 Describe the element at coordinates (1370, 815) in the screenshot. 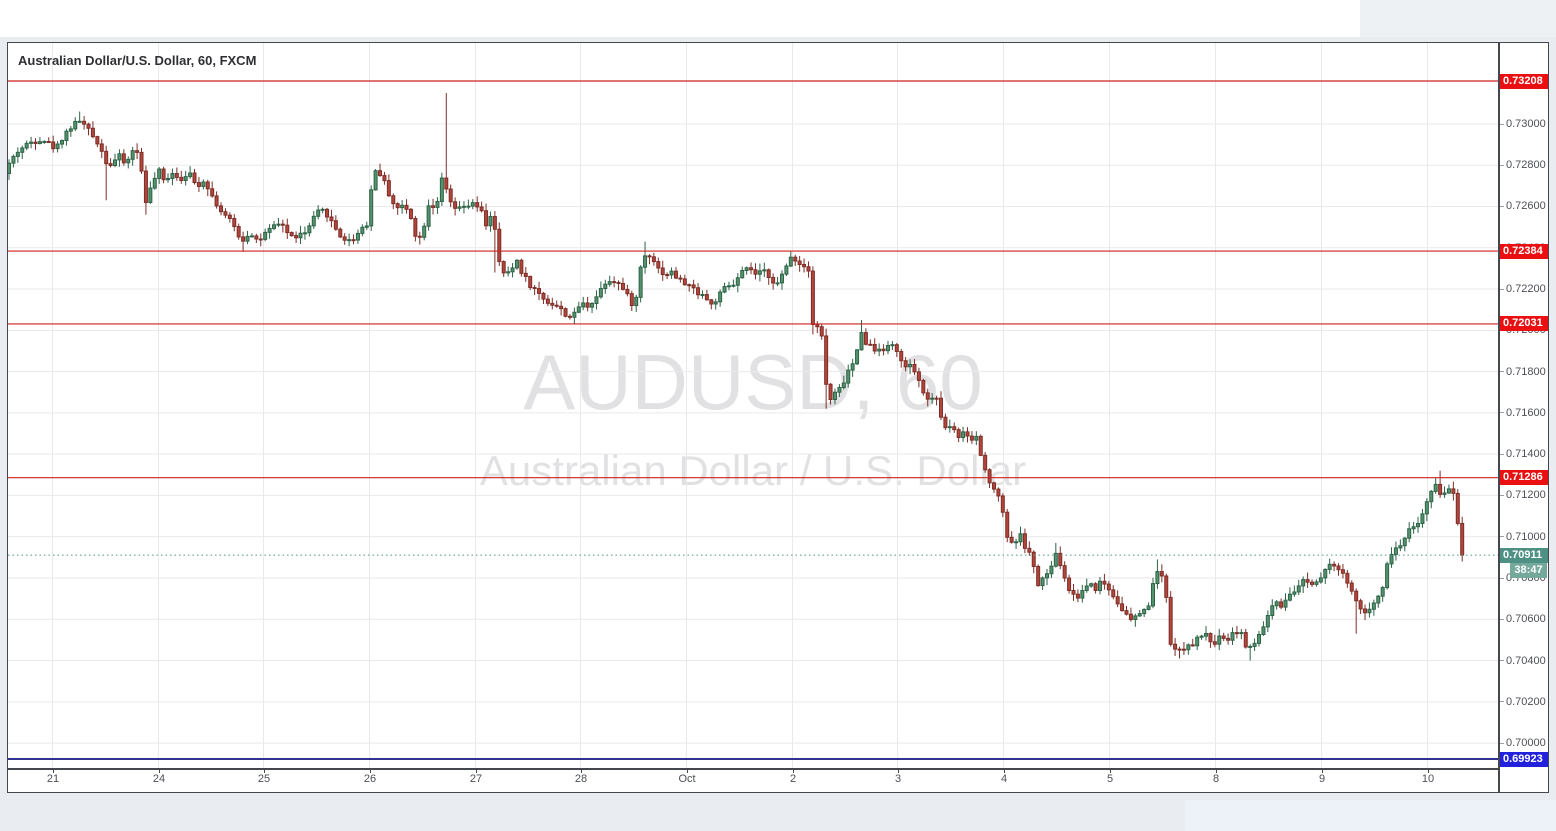

I see `bottom-right-strip` at that location.